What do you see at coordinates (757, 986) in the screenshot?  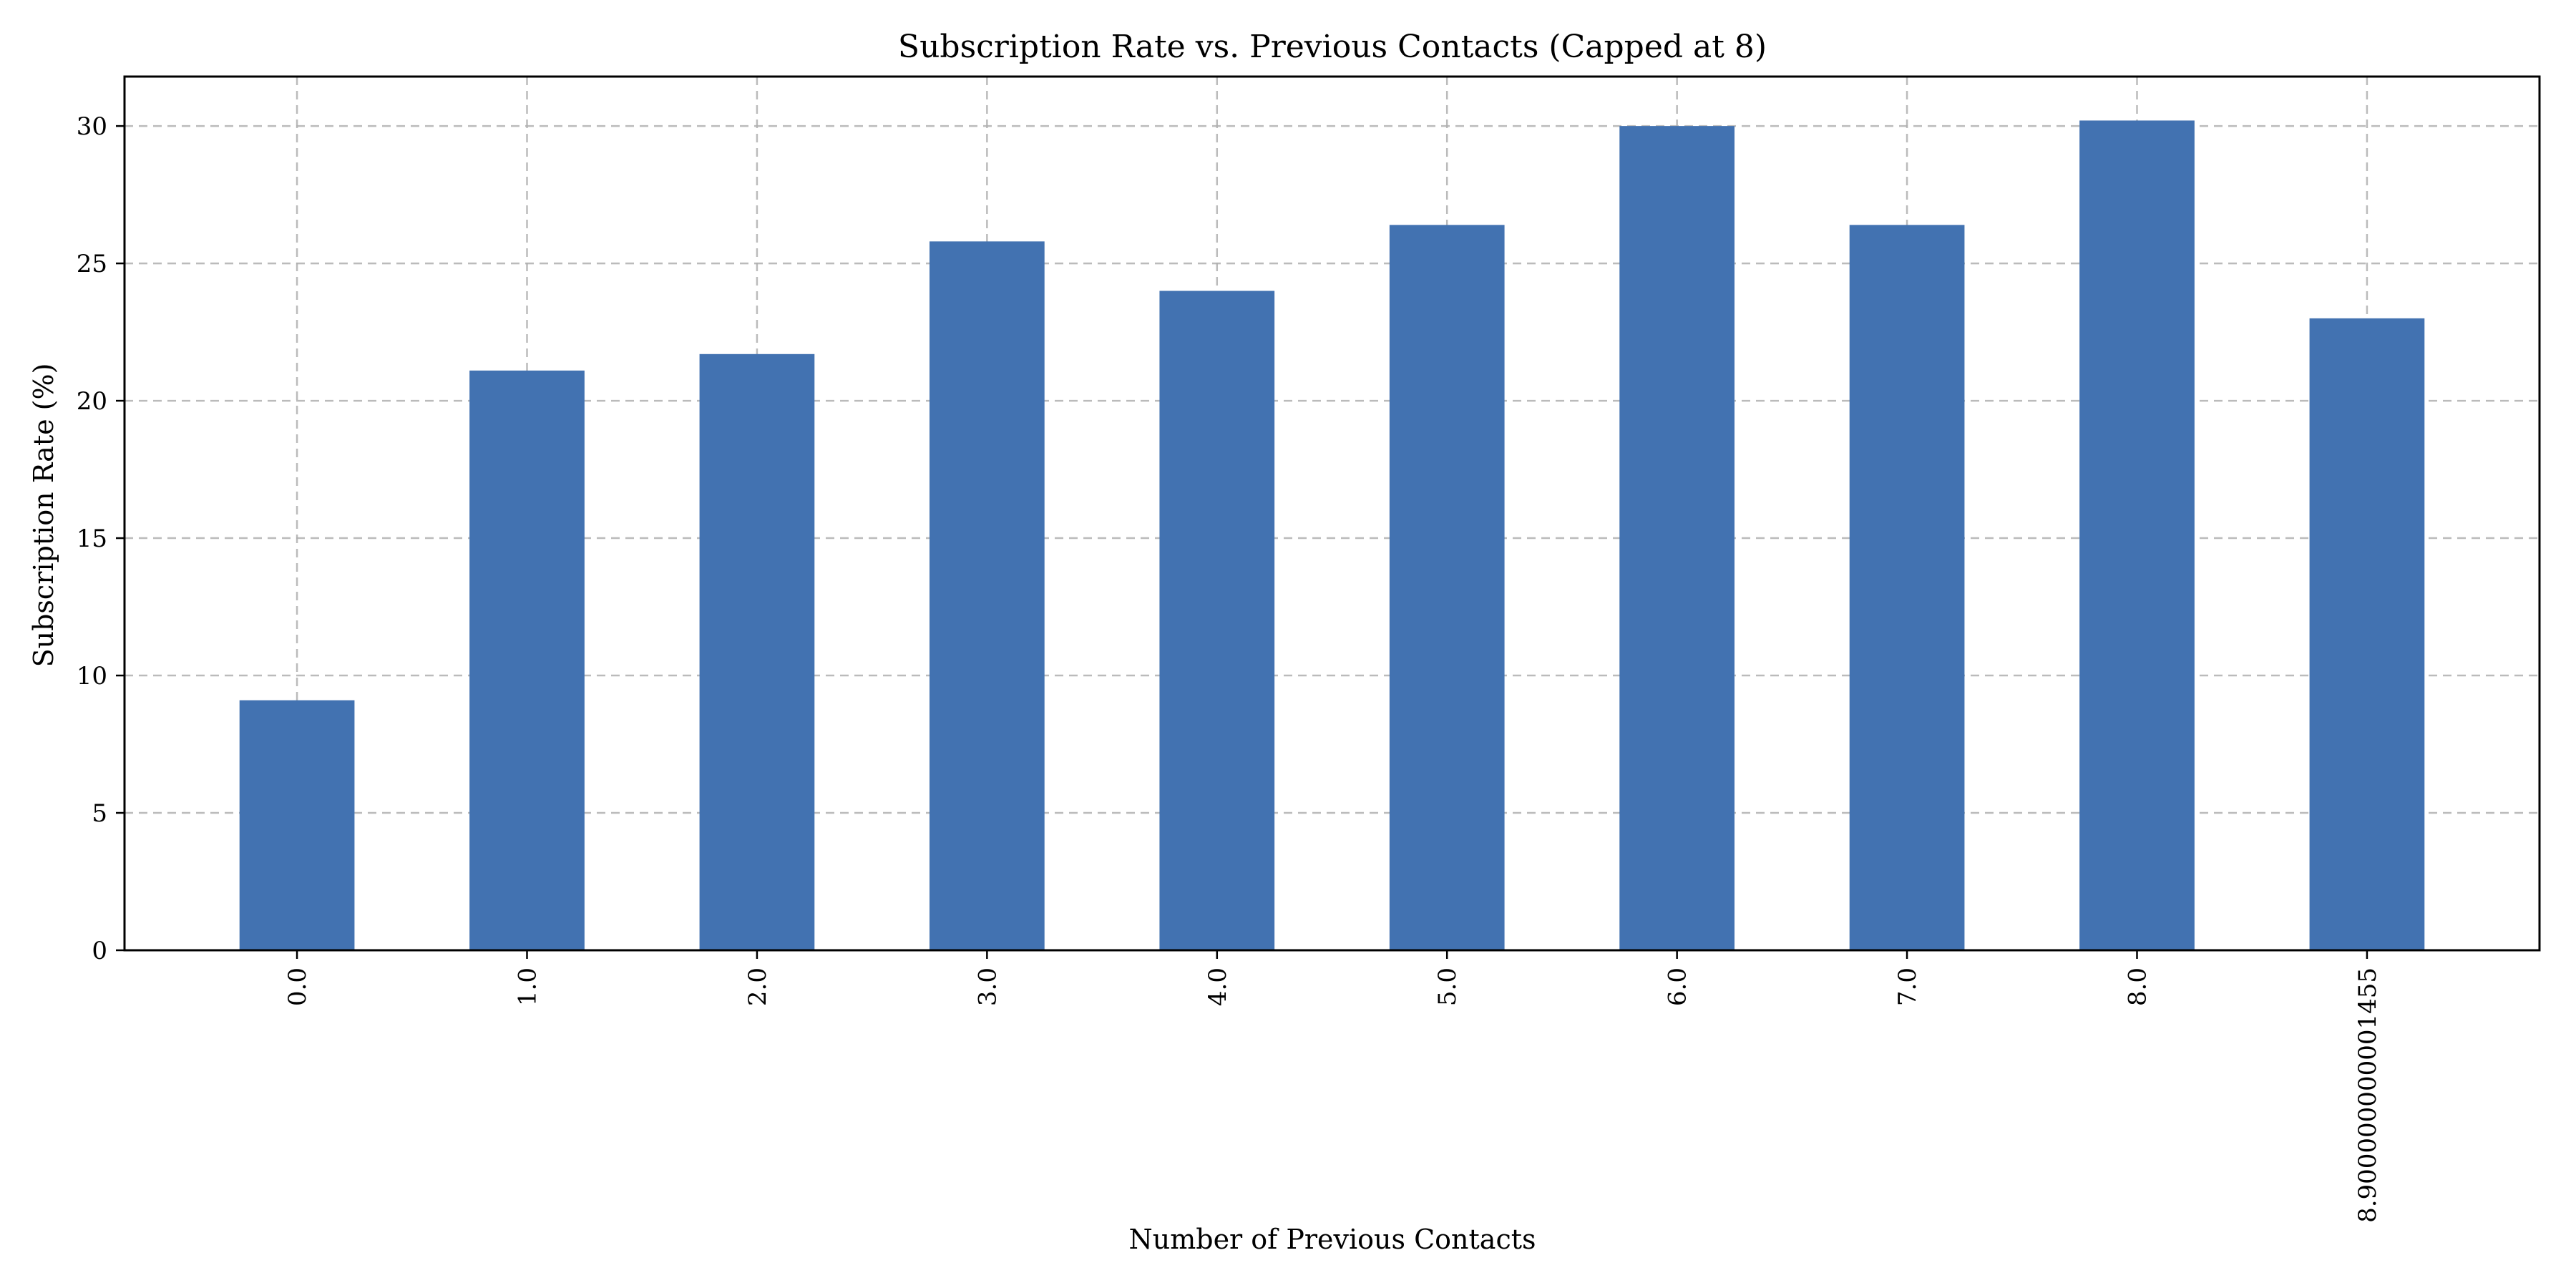 I see `x-tick-label-2: 2.0` at bounding box center [757, 986].